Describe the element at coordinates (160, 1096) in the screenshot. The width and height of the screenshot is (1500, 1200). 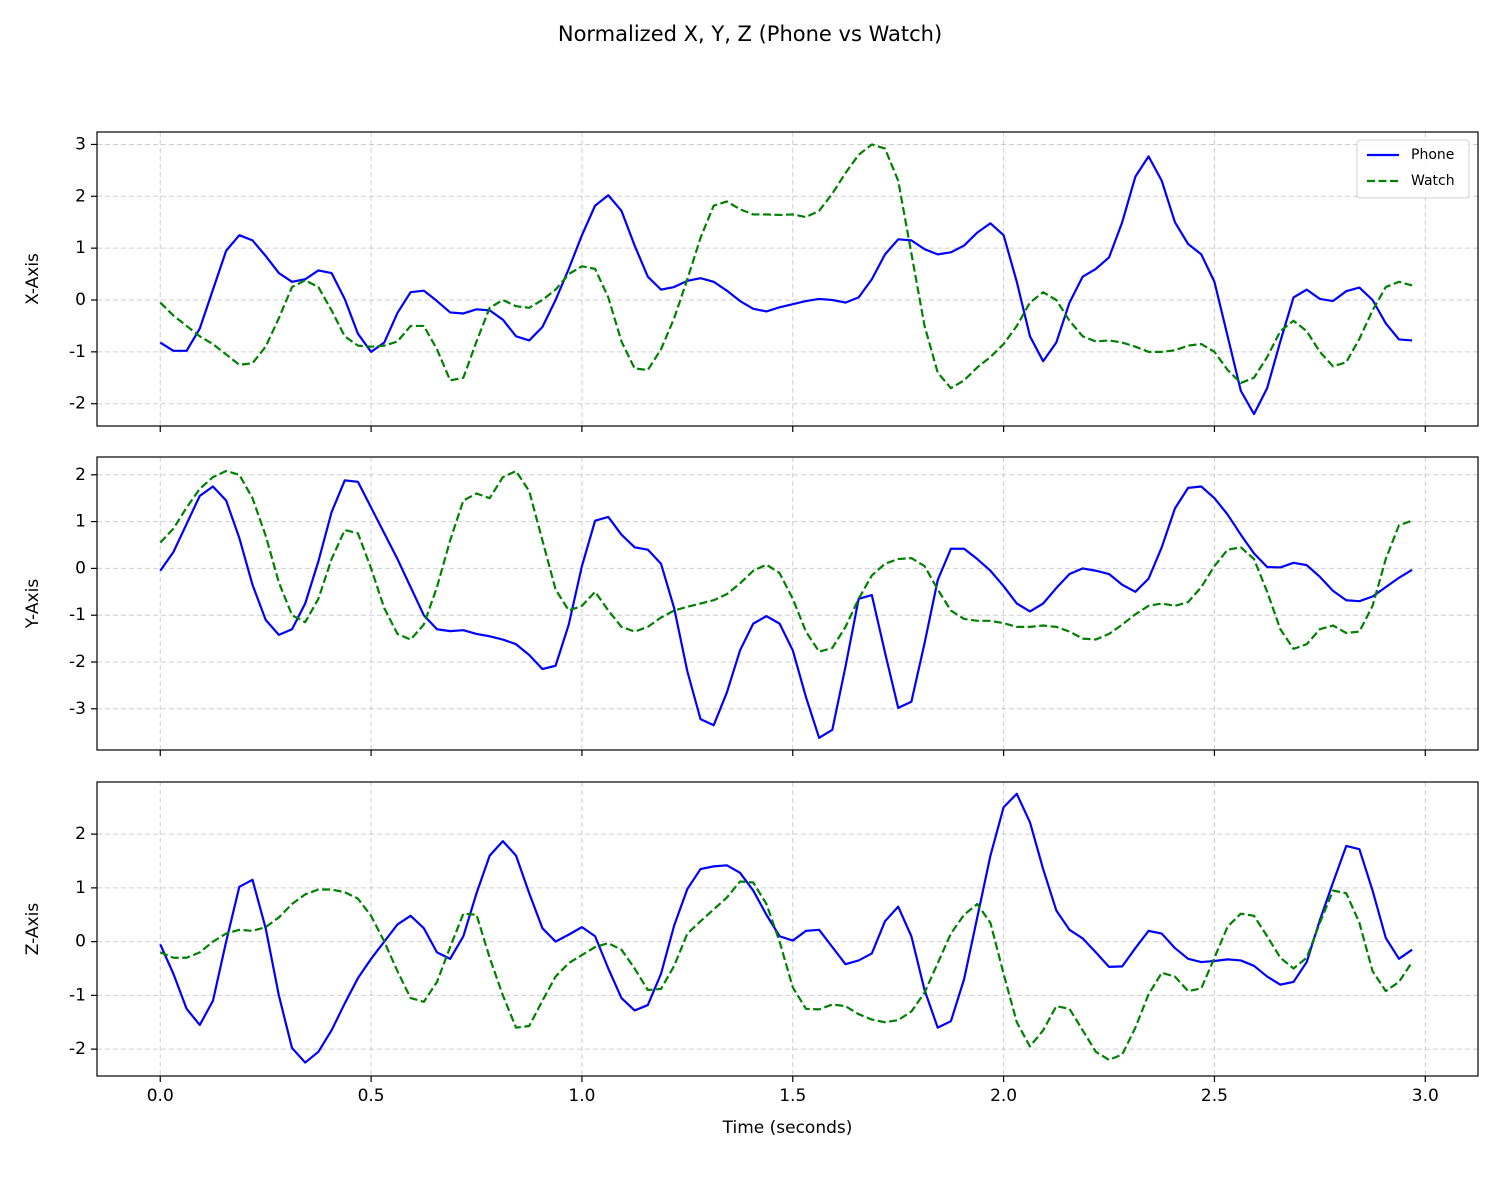
I see `x-tick-label: 0.0` at that location.